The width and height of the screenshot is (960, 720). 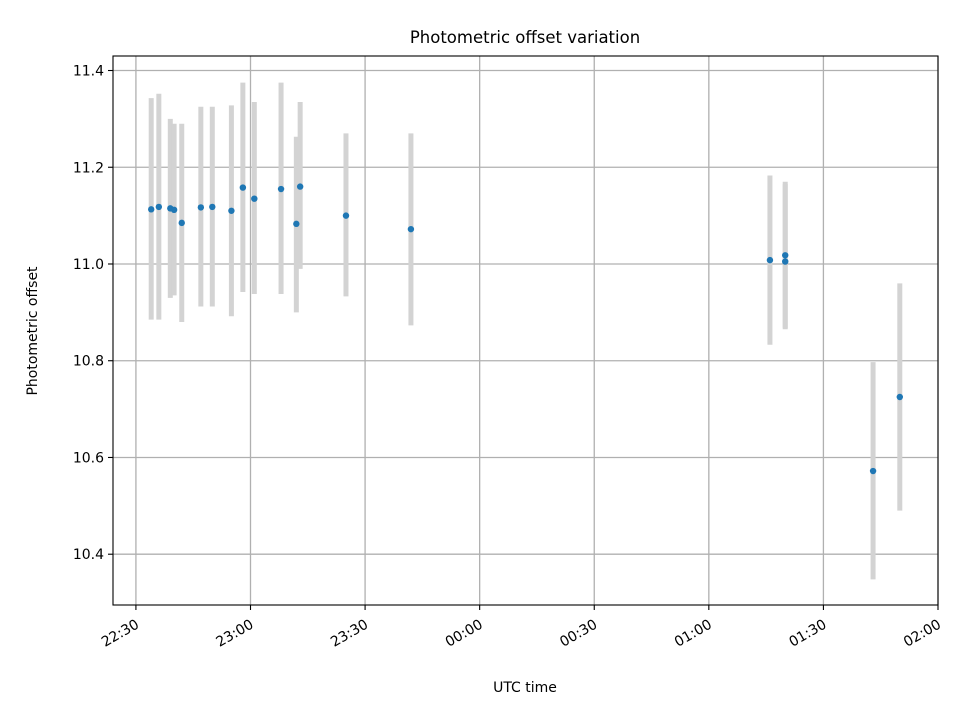 I want to click on x-tick-label: 02:00, so click(x=922, y=634).